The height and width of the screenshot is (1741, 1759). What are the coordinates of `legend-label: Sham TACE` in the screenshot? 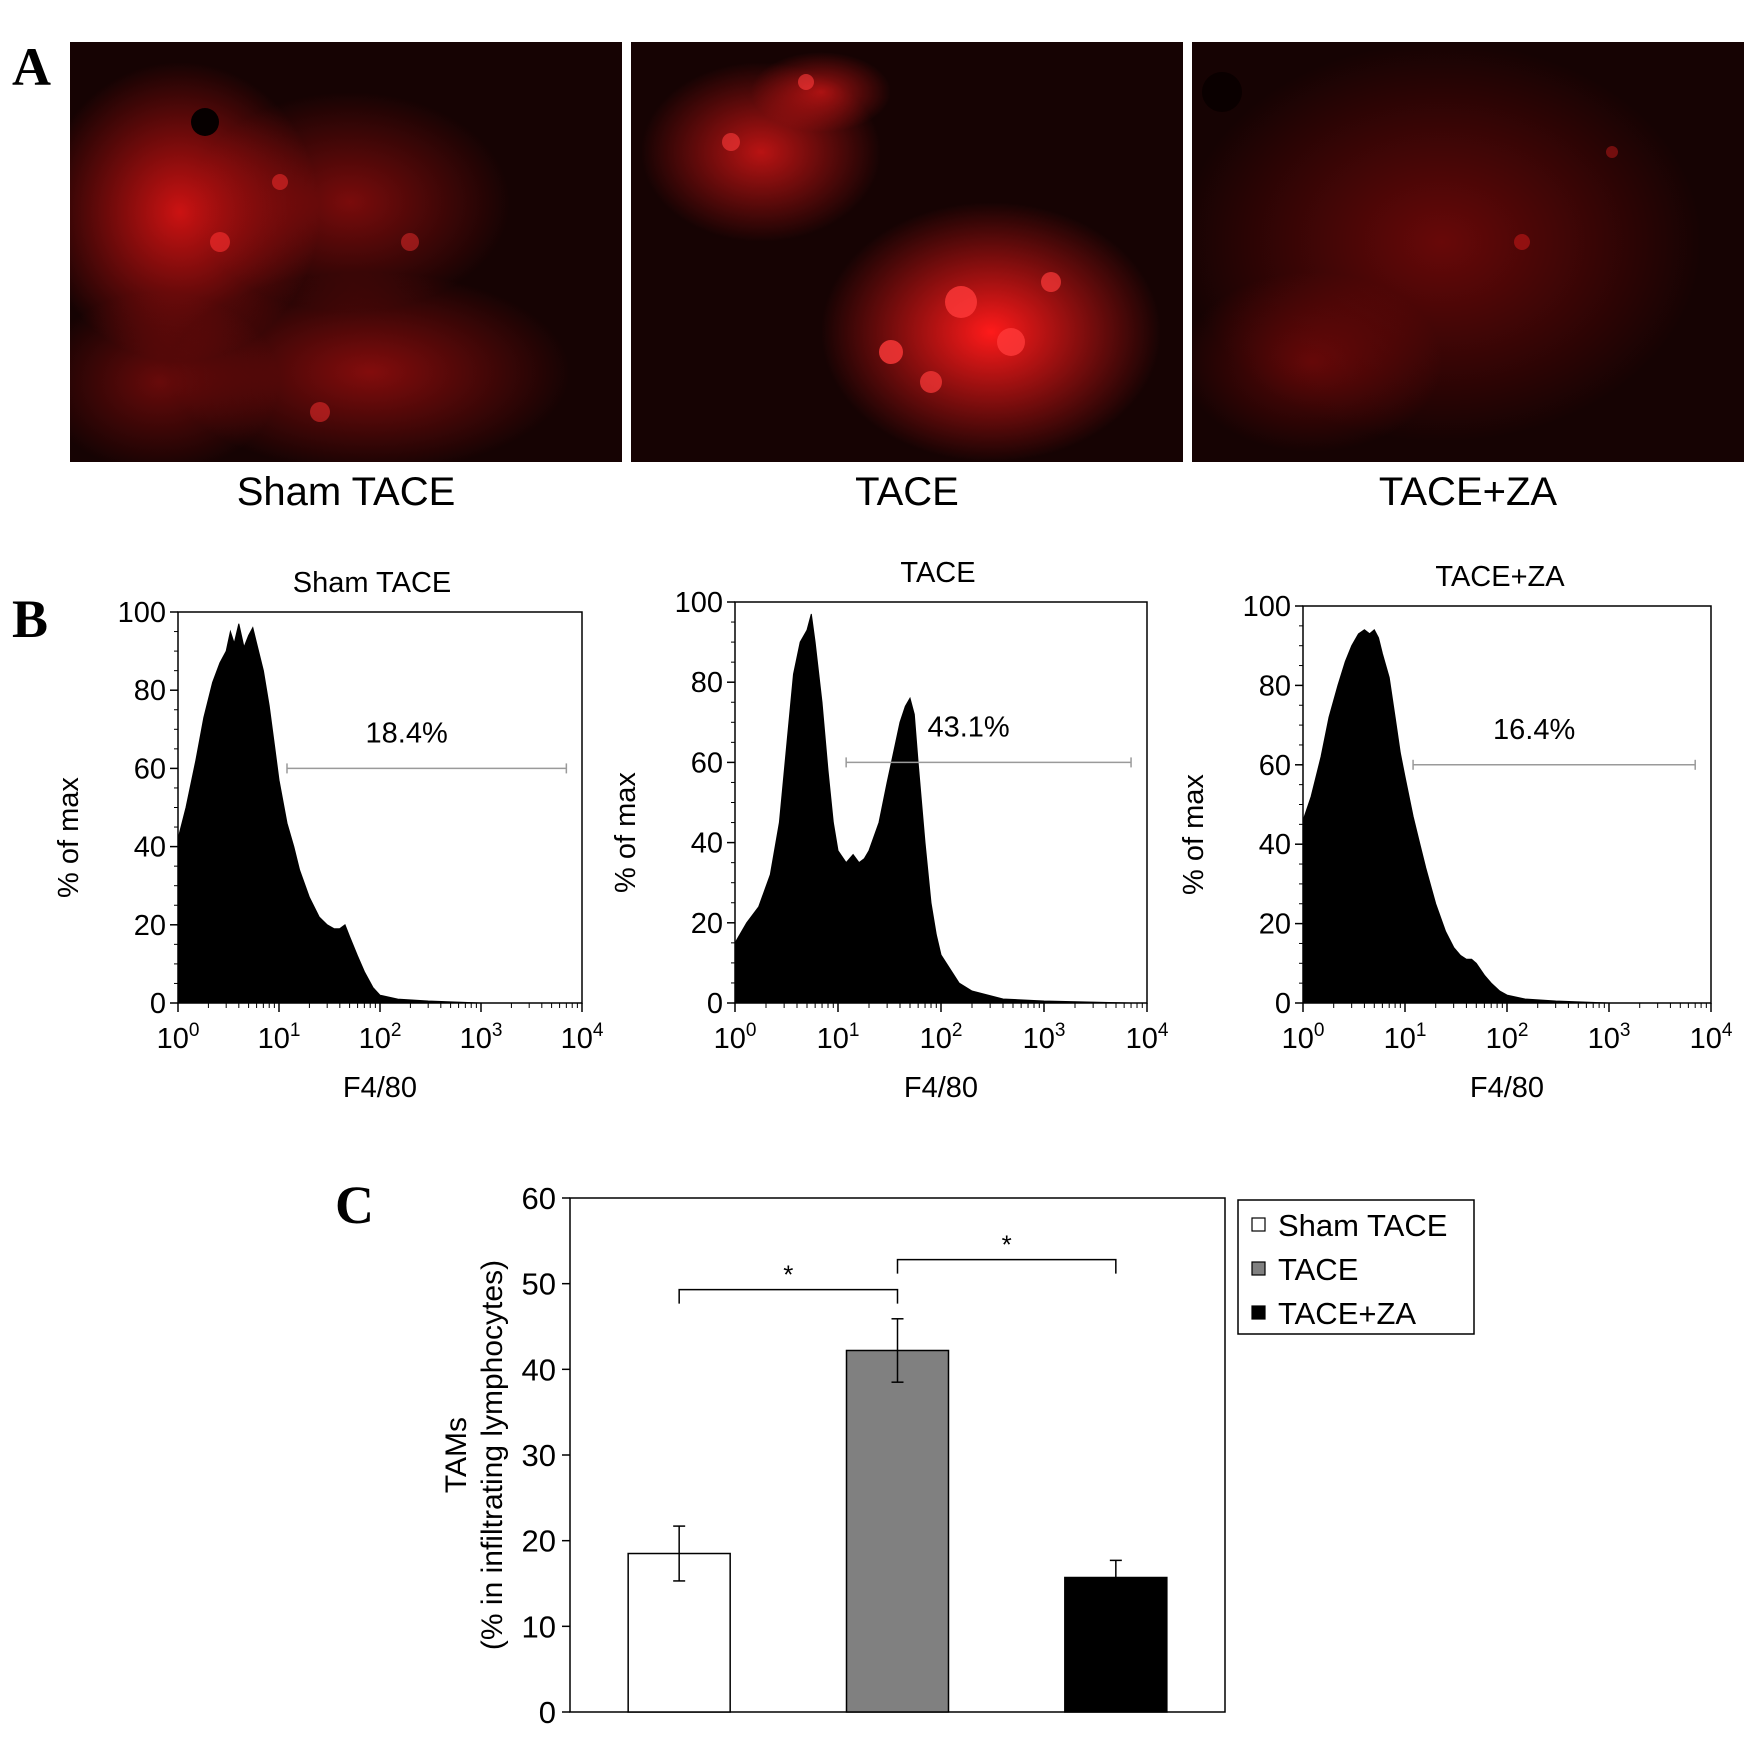 It's located at (1362, 1225).